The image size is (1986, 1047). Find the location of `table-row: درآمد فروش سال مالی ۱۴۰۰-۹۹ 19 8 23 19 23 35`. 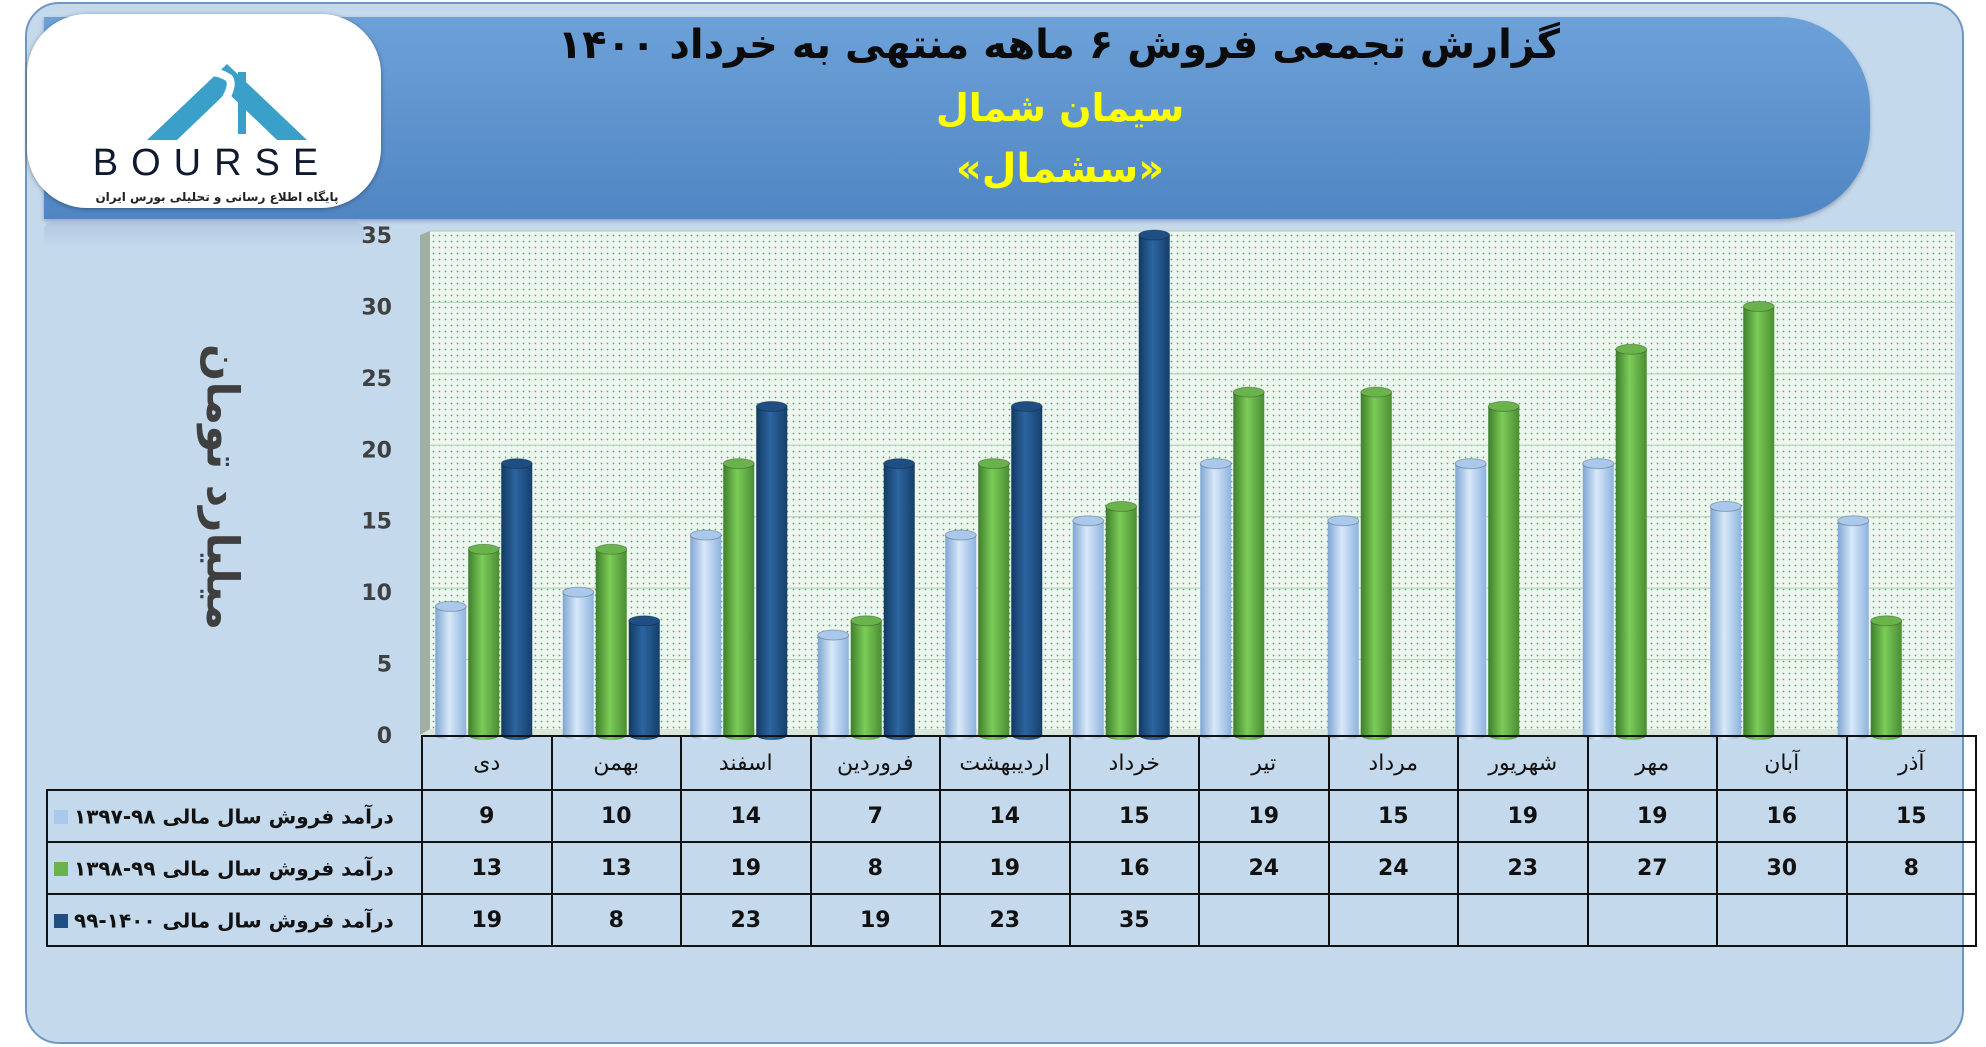

table-row: درآمد فروش سال مالی ۱۴۰۰-۹۹ 19 8 23 19 23 35 is located at coordinates (1011, 920).